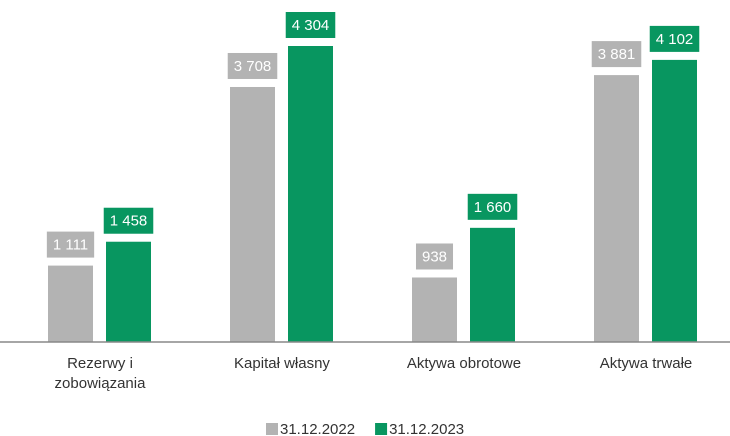  Describe the element at coordinates (282, 363) in the screenshot. I see `category-label: Kapitał własny` at that location.